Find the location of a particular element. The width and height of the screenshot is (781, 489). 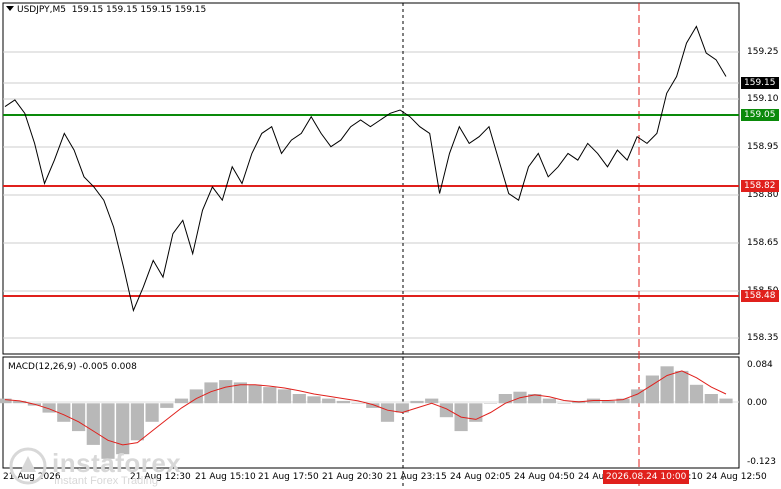

macd-signal-line is located at coordinates (365, 408).